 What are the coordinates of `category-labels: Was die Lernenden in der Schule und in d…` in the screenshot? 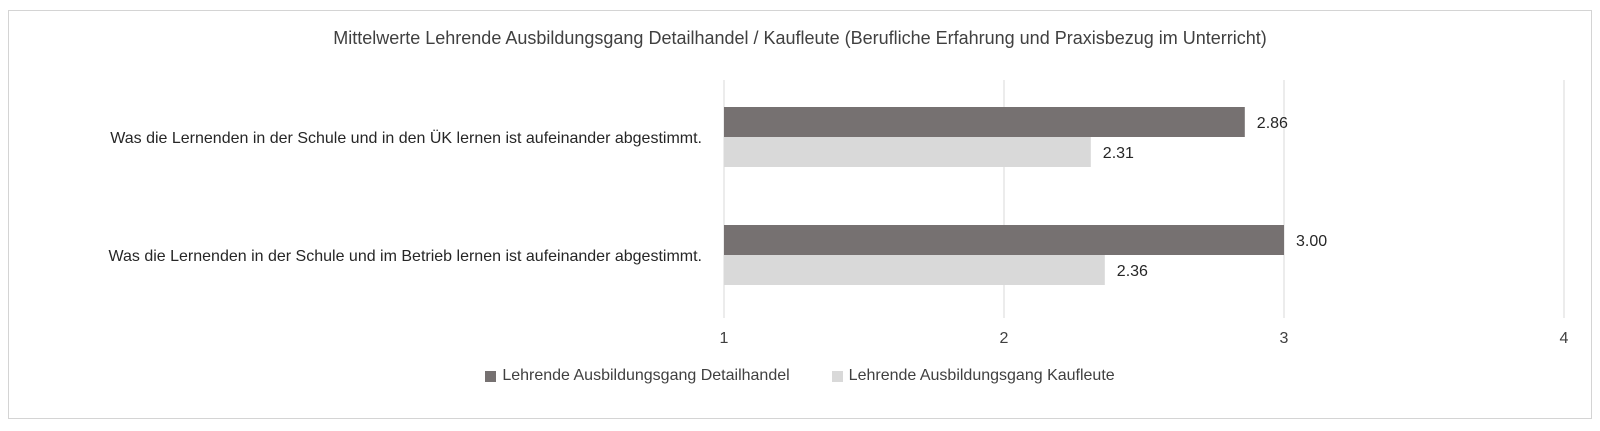 It's located at (405, 197).